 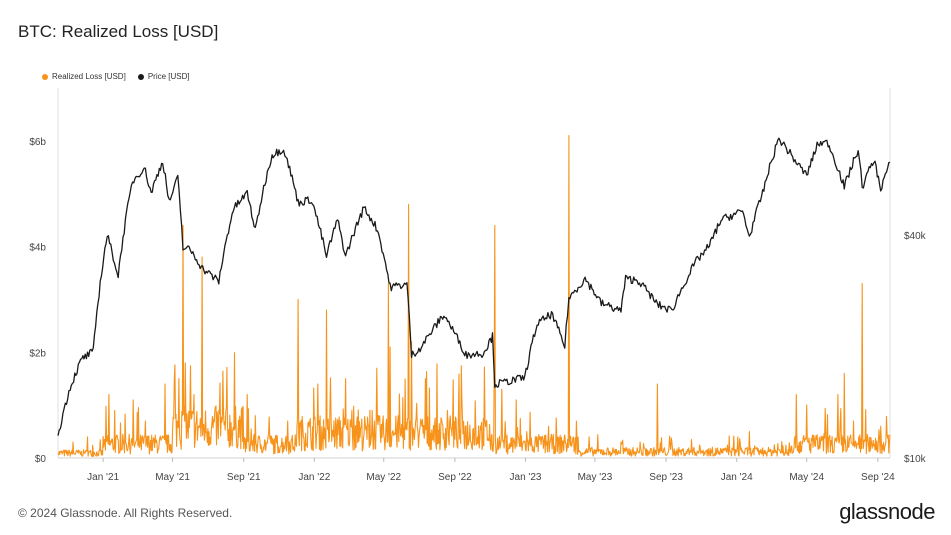 I want to click on x-tick-label: May '23, so click(x=595, y=477).